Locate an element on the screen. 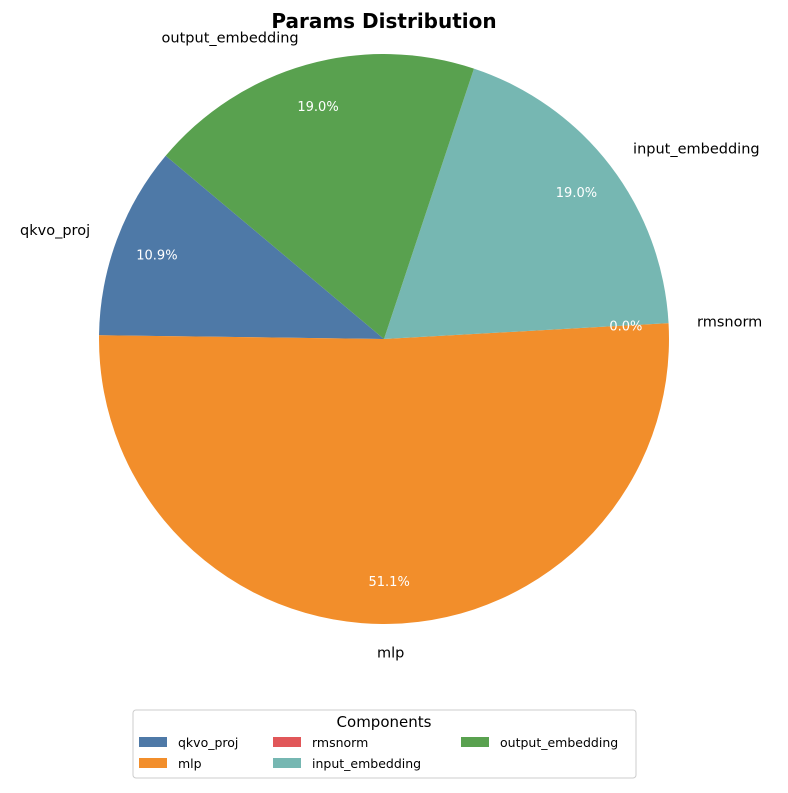 This screenshot has width=788, height=793. legend-label-input-embedding: input_embedding is located at coordinates (366, 763).